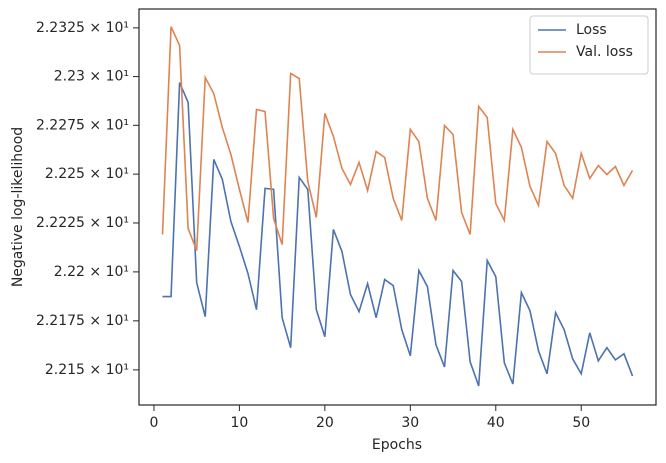  Describe the element at coordinates (18, 207) in the screenshot. I see `y-axis-label: Negative log-likelihood` at that location.